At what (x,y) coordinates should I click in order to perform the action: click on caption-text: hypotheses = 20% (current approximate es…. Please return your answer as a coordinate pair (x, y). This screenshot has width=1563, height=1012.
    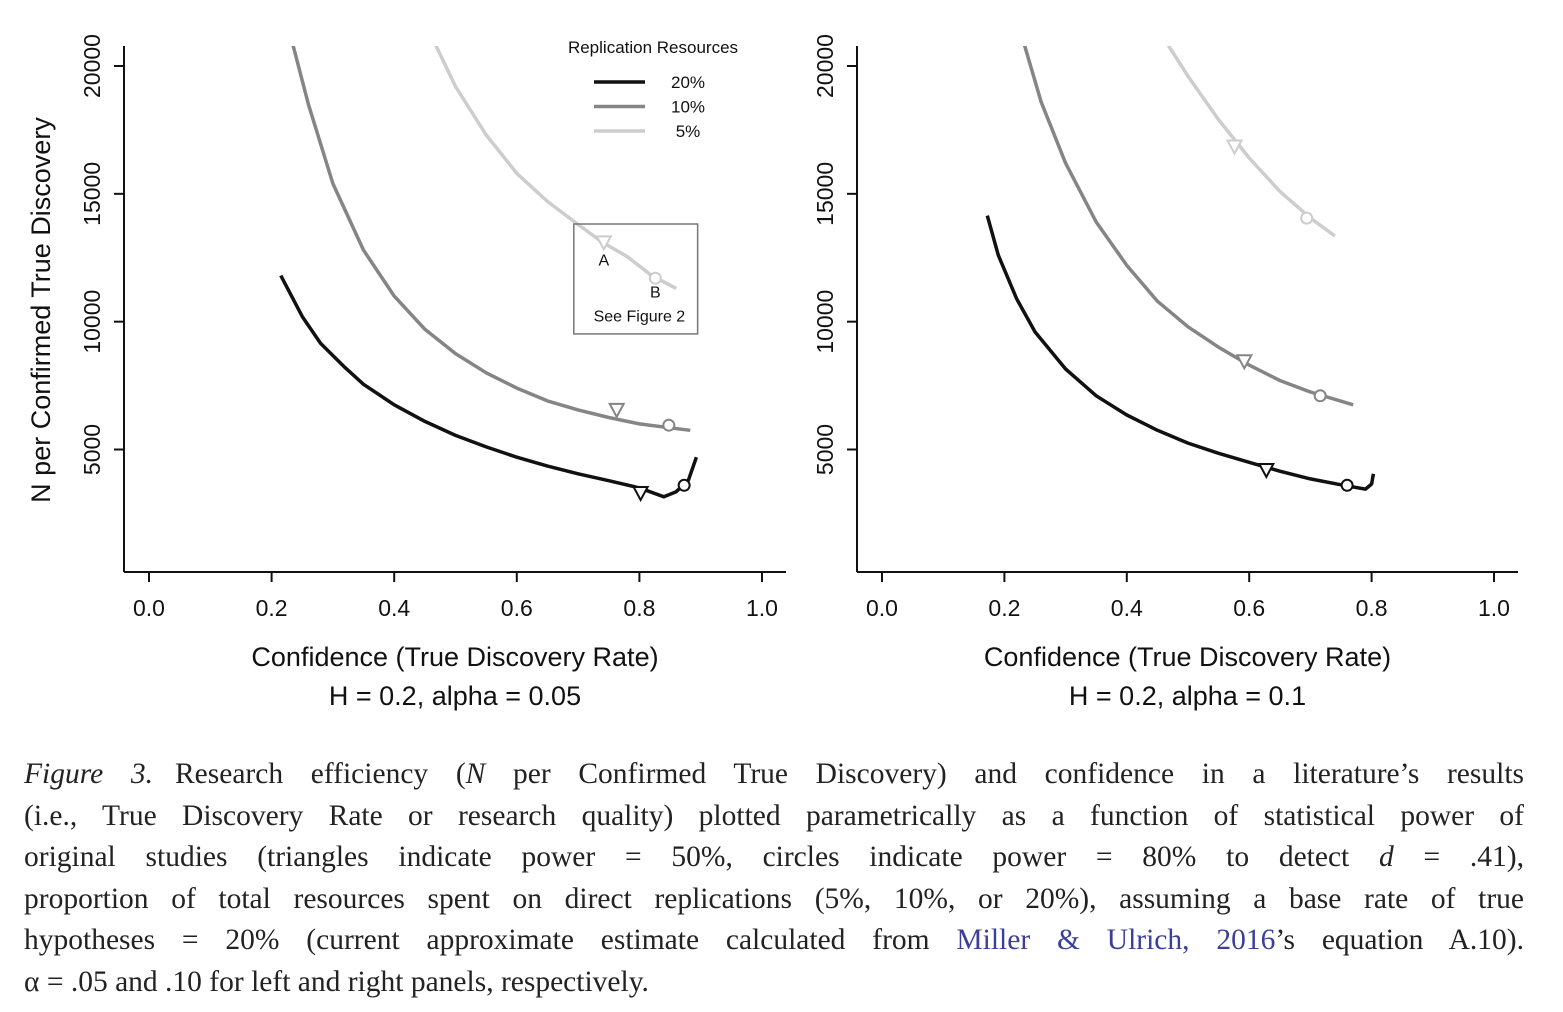
    Looking at the image, I should click on (490, 940).